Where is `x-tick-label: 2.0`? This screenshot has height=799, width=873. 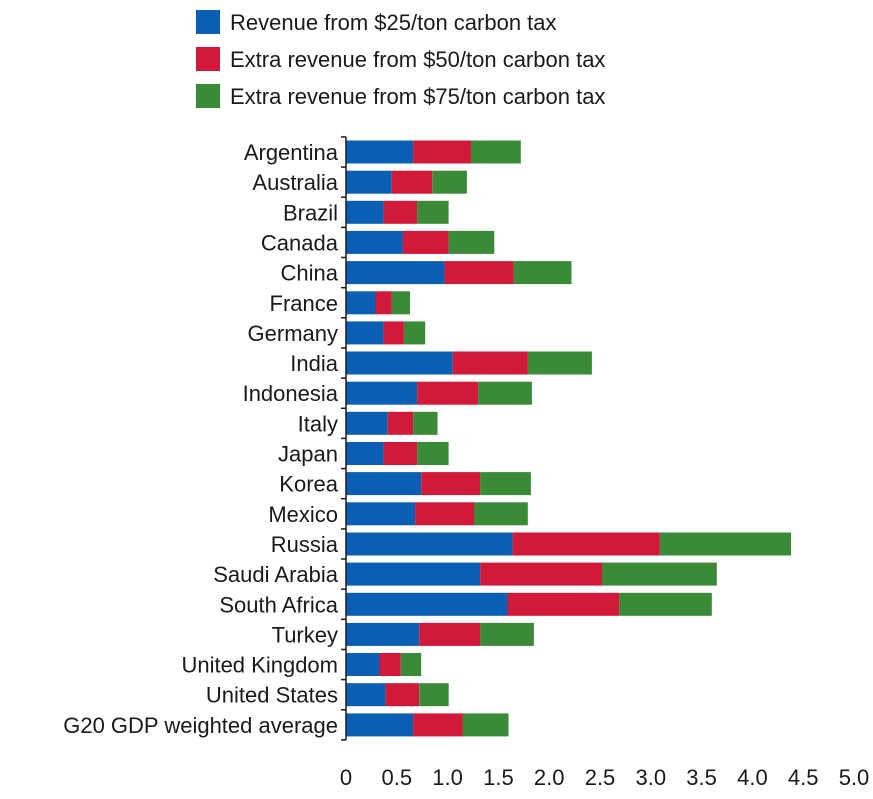 x-tick-label: 2.0 is located at coordinates (549, 777).